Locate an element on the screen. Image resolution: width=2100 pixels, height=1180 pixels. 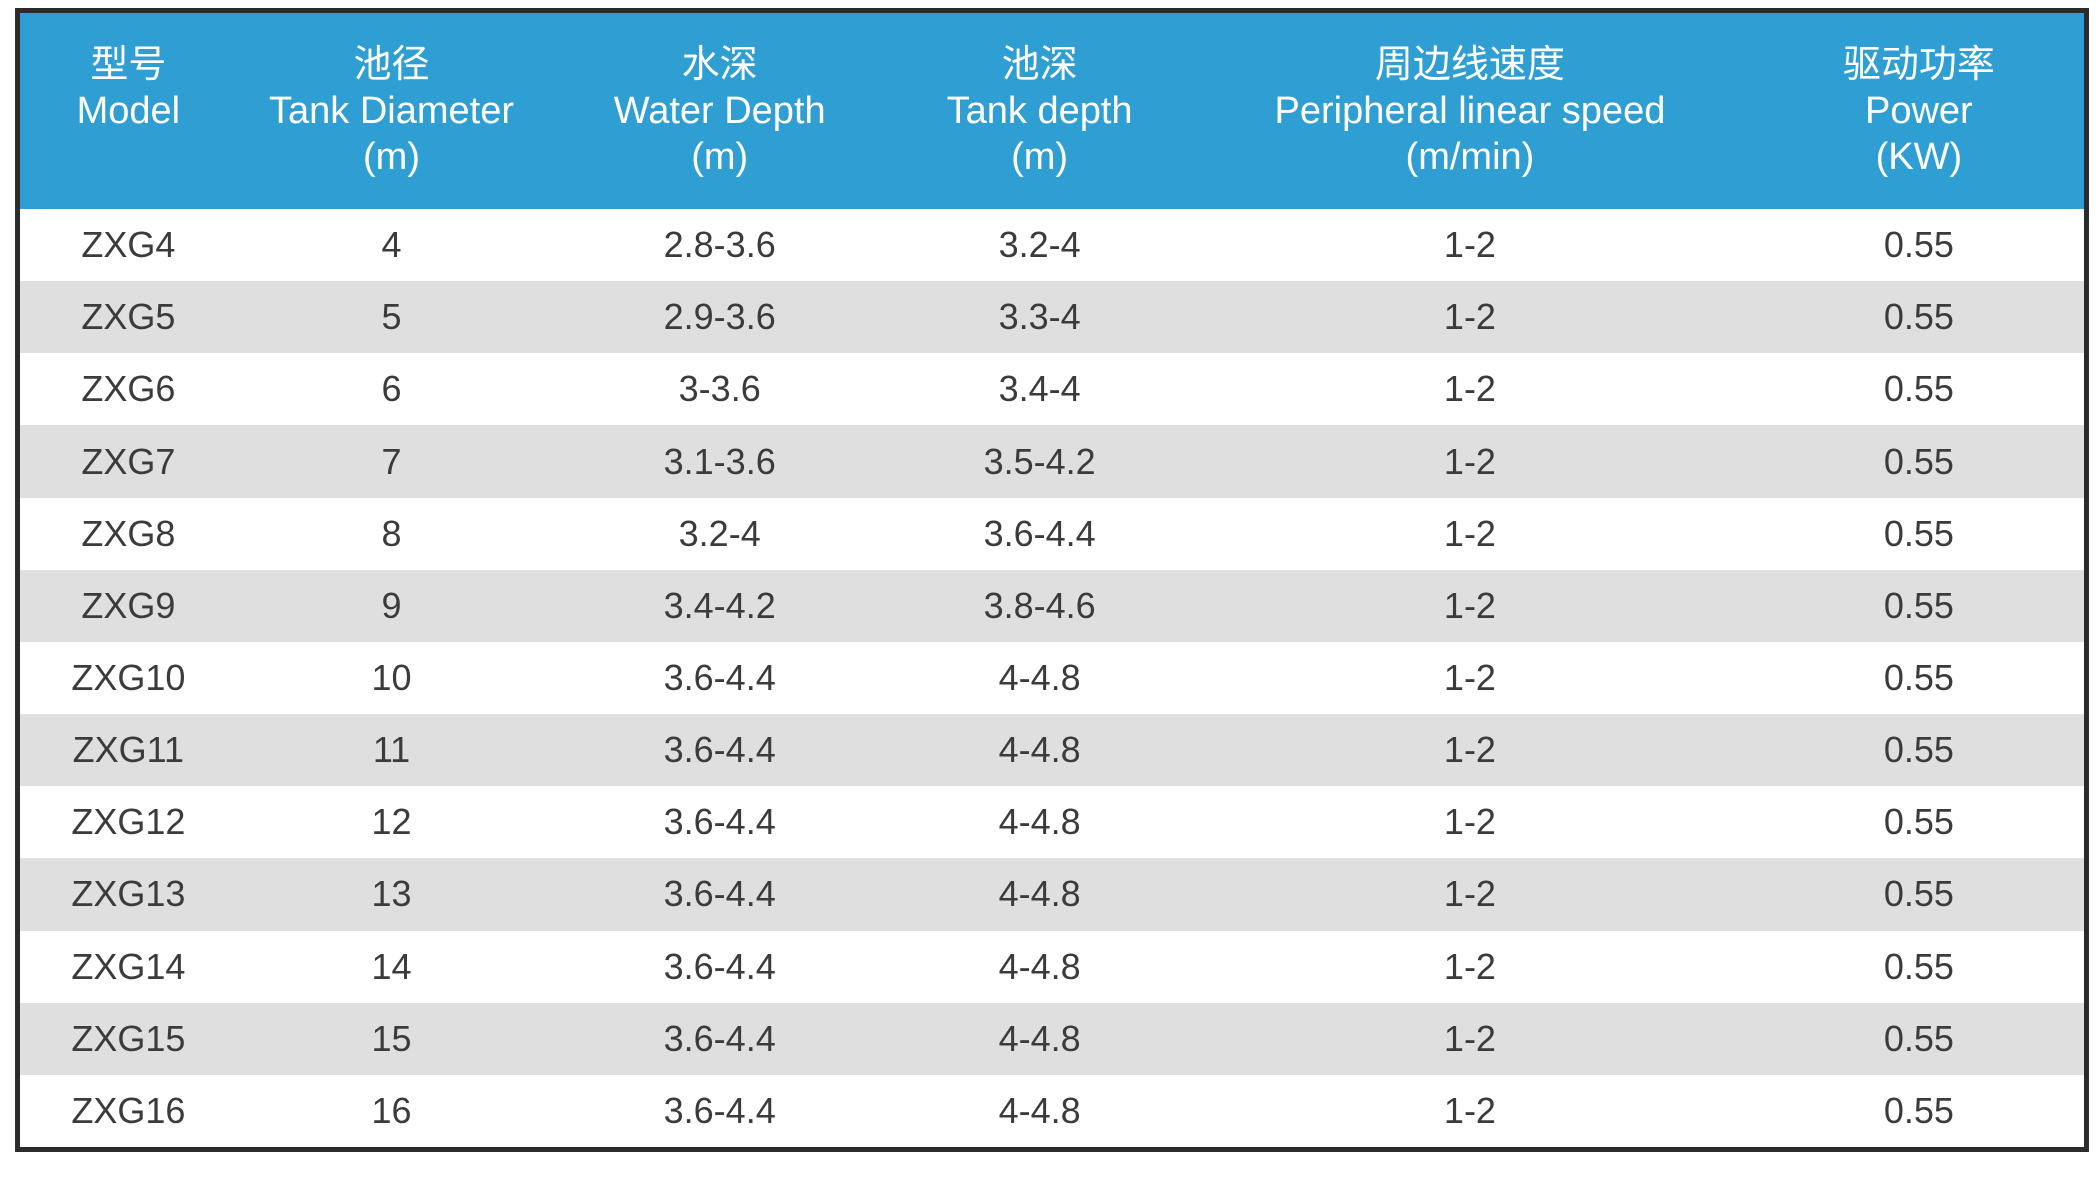
table-row: ZXG15 15 3.6-4.4 4-4.8 1-2 0.55 is located at coordinates (1052, 1038).